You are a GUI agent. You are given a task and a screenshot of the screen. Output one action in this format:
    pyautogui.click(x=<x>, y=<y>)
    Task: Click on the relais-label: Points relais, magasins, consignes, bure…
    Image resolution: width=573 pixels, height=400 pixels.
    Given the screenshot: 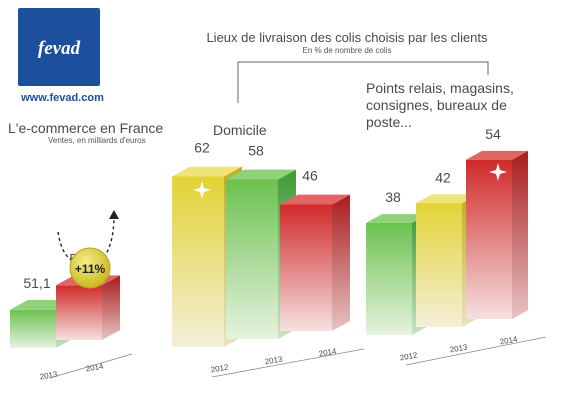 What is the action you would take?
    pyautogui.click(x=440, y=105)
    